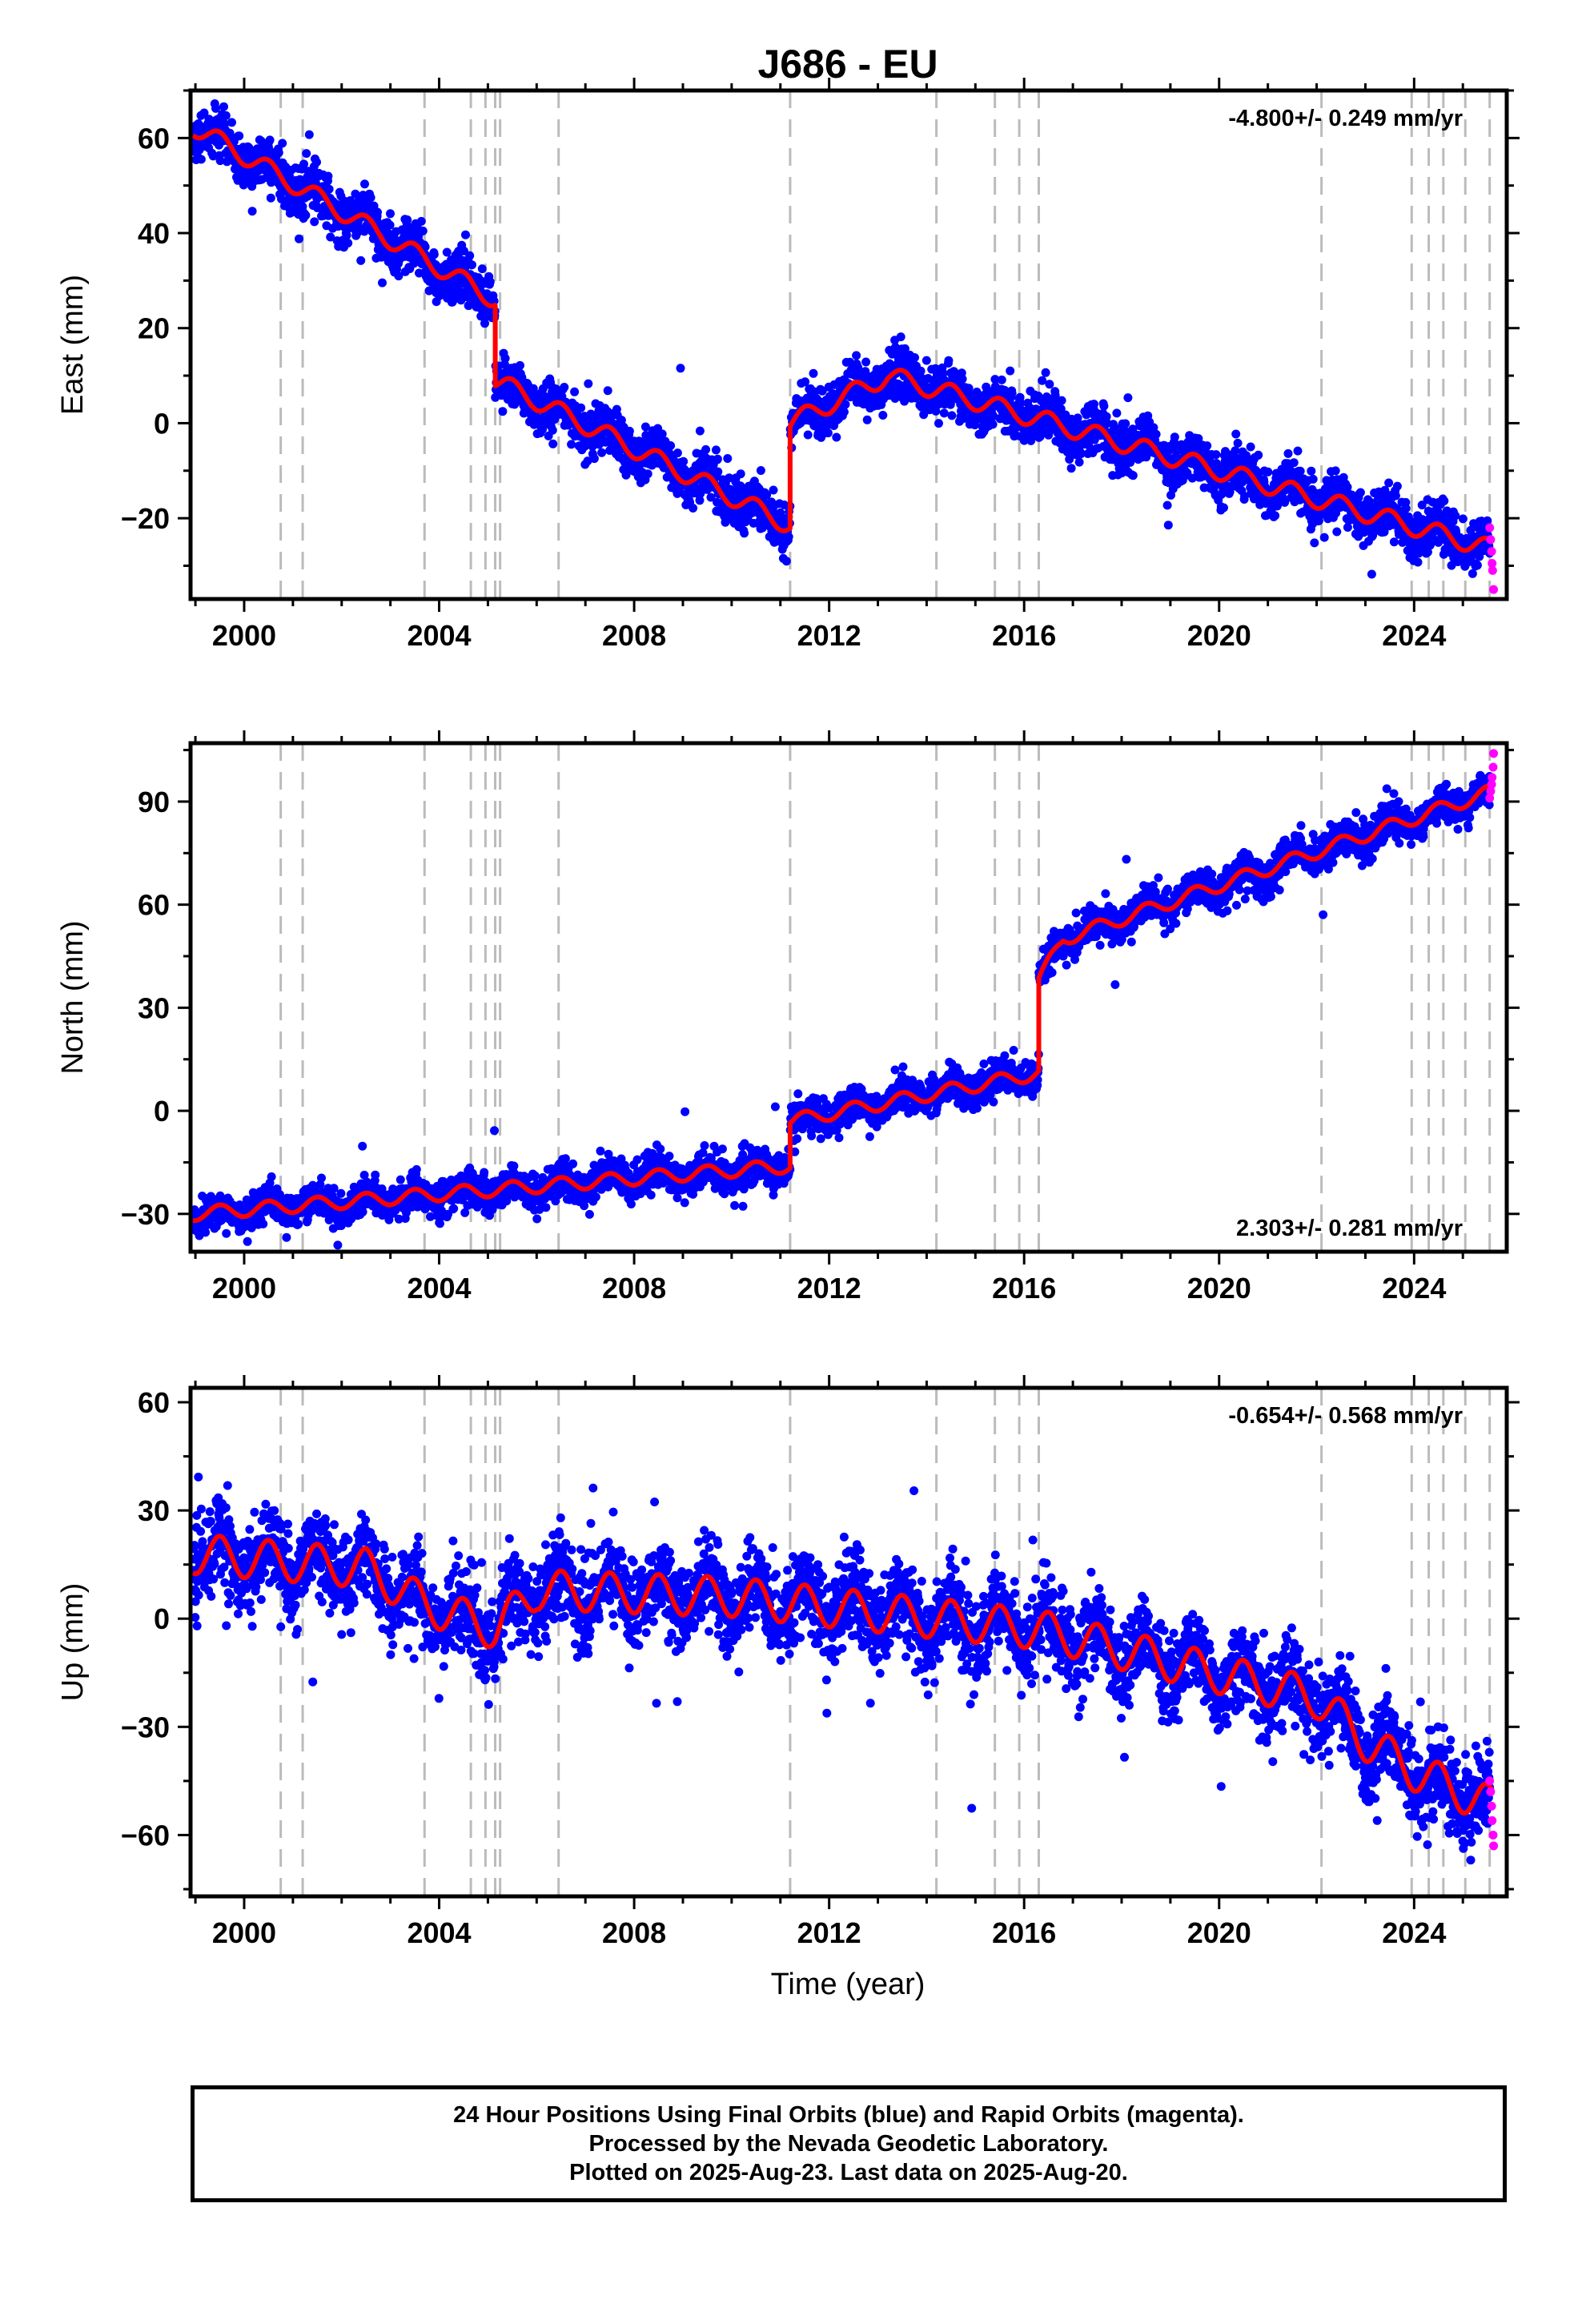 The image size is (1582, 2324). What do you see at coordinates (848, 1984) in the screenshot?
I see `x-axis-label: Time (year)` at bounding box center [848, 1984].